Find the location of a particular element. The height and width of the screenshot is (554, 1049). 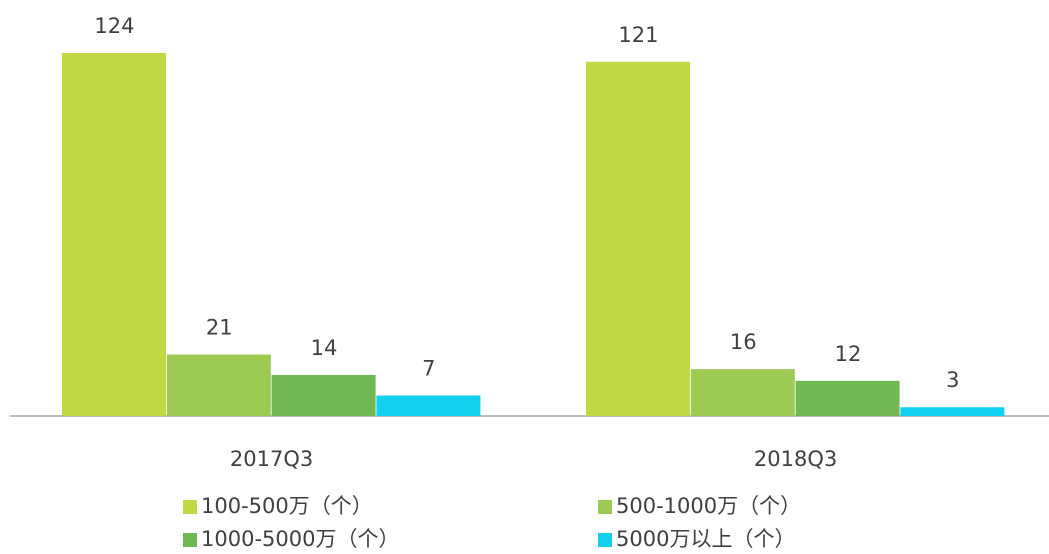

value-label: 124 is located at coordinates (114, 26).